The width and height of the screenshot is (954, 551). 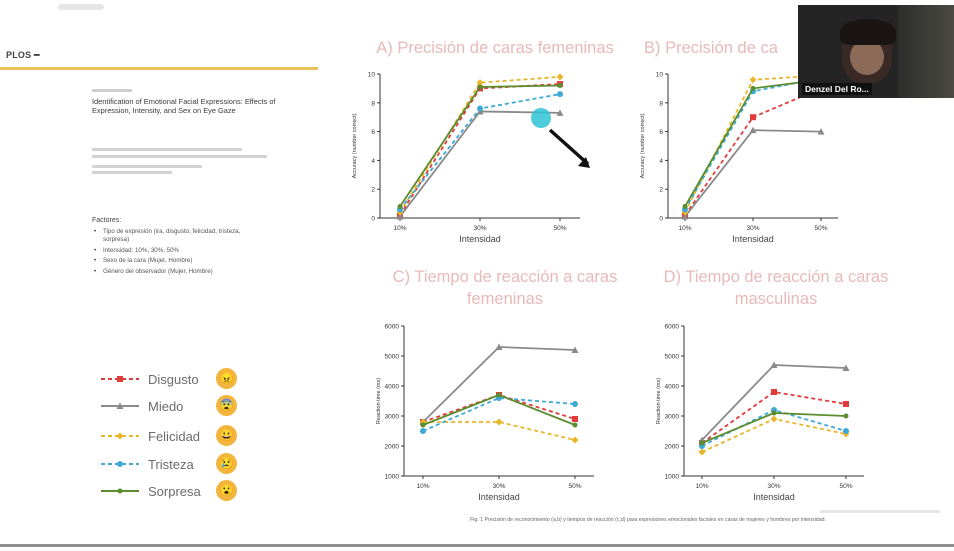 I want to click on y-tick-label: 0, so click(x=661, y=219).